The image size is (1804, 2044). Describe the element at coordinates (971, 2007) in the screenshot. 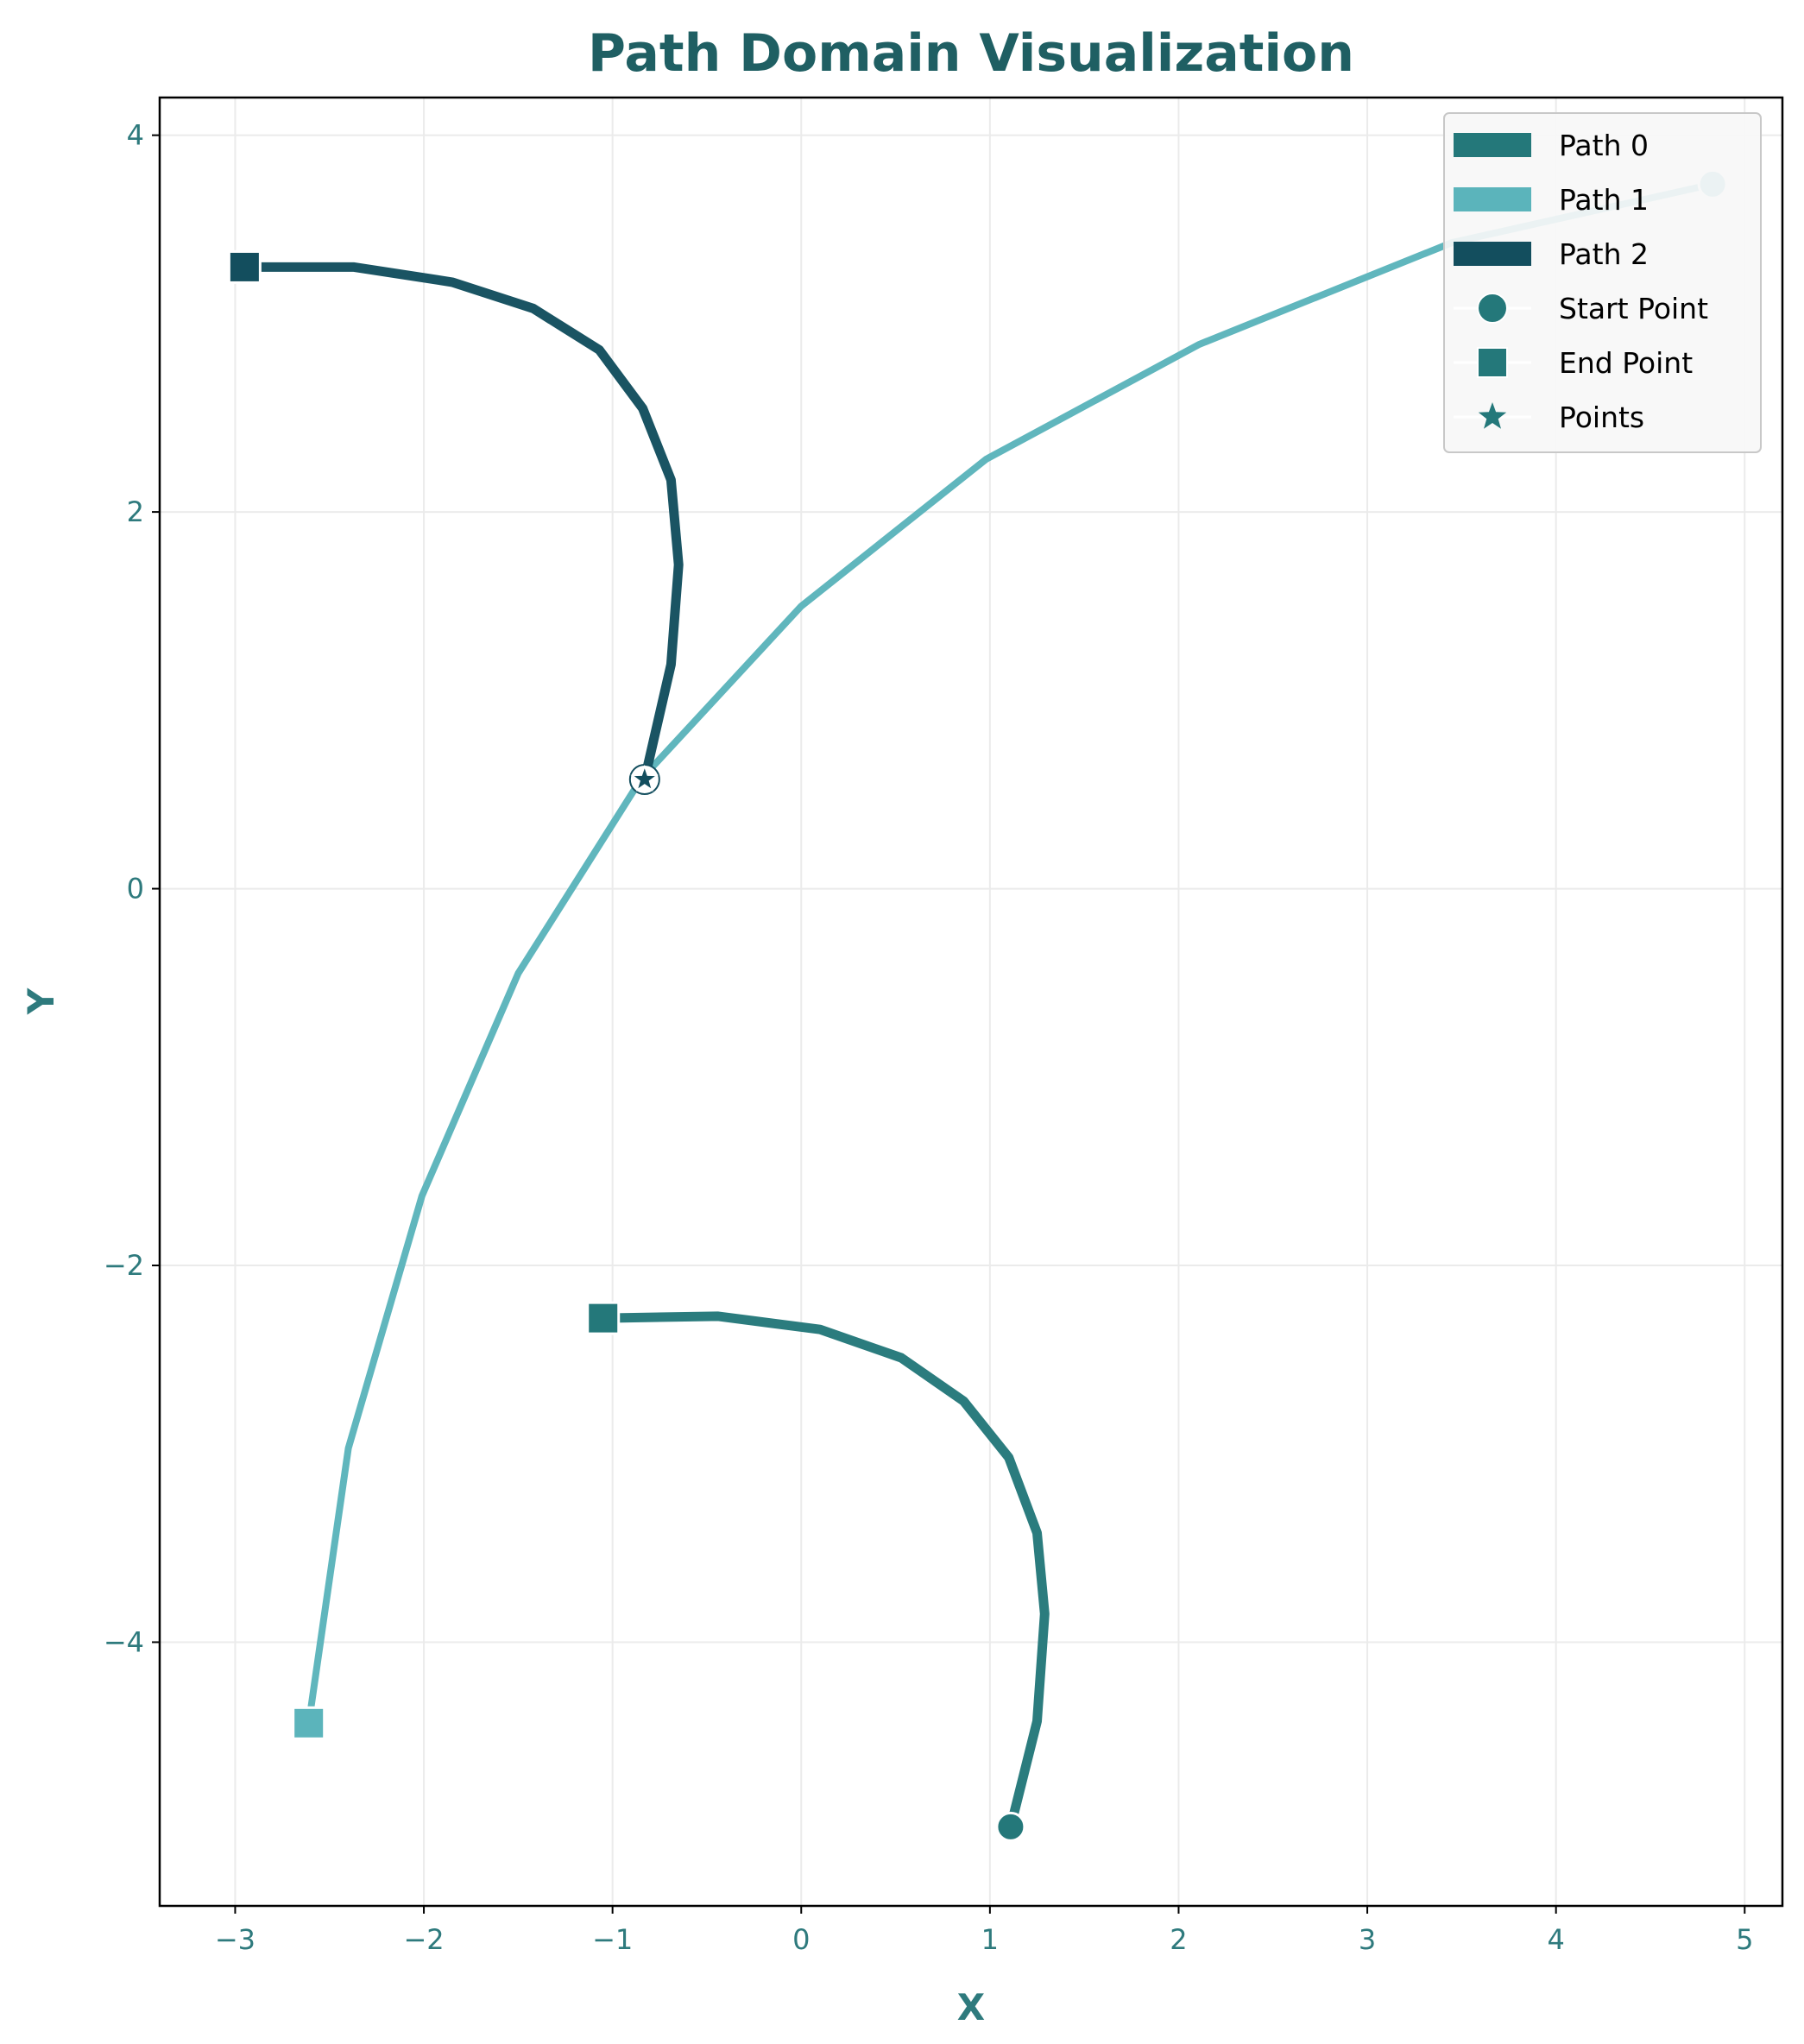

I see `x-axis-label: X` at that location.